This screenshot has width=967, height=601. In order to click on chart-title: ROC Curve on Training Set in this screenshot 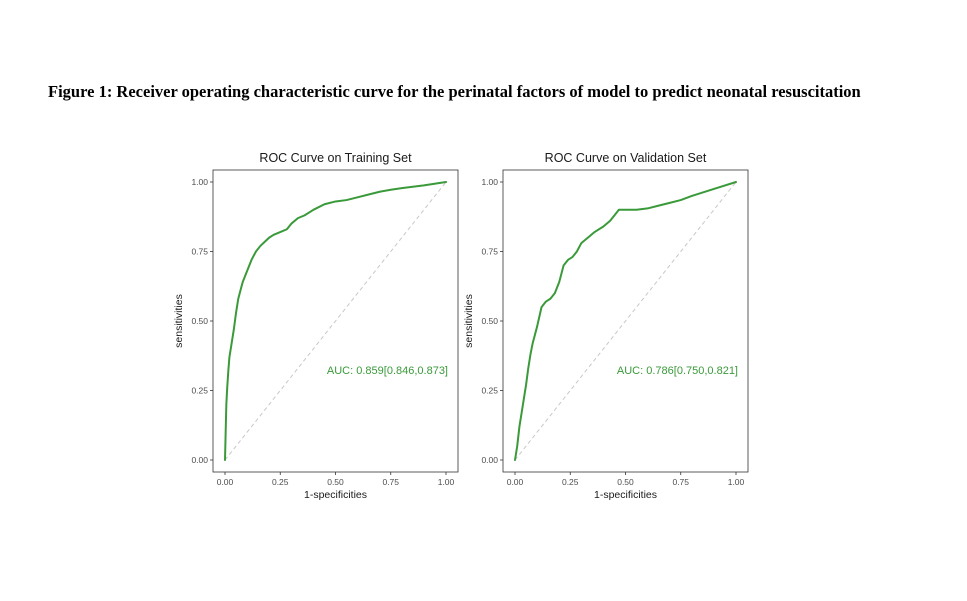, I will do `click(335, 158)`.